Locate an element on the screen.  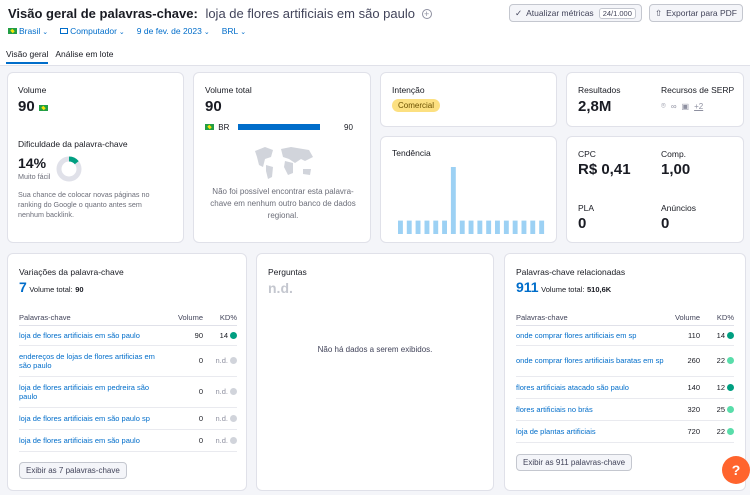
monitor-icon is located at coordinates (64, 31).